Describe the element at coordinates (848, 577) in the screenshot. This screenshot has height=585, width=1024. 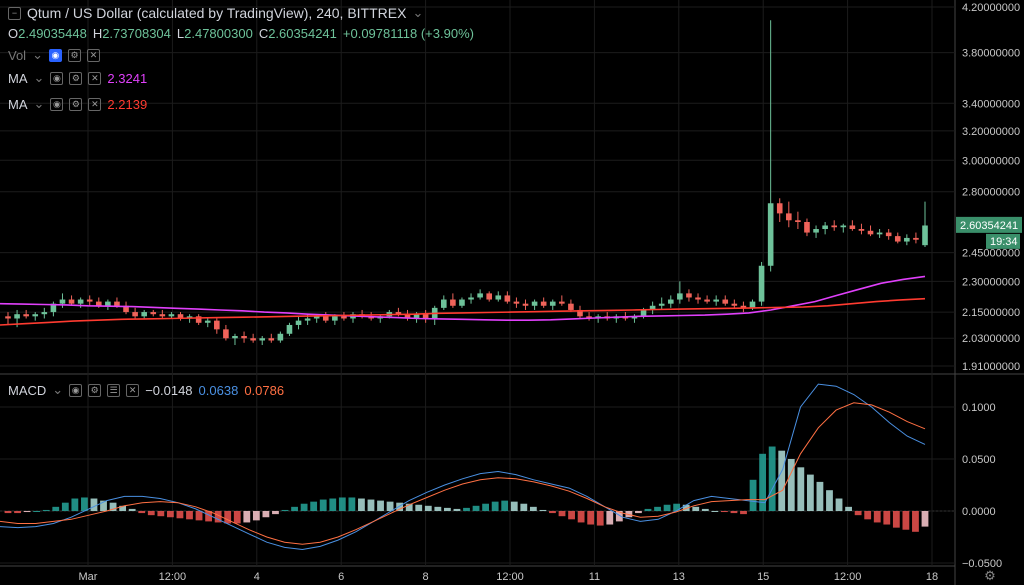
I see `time-tick-label: 12:00` at that location.